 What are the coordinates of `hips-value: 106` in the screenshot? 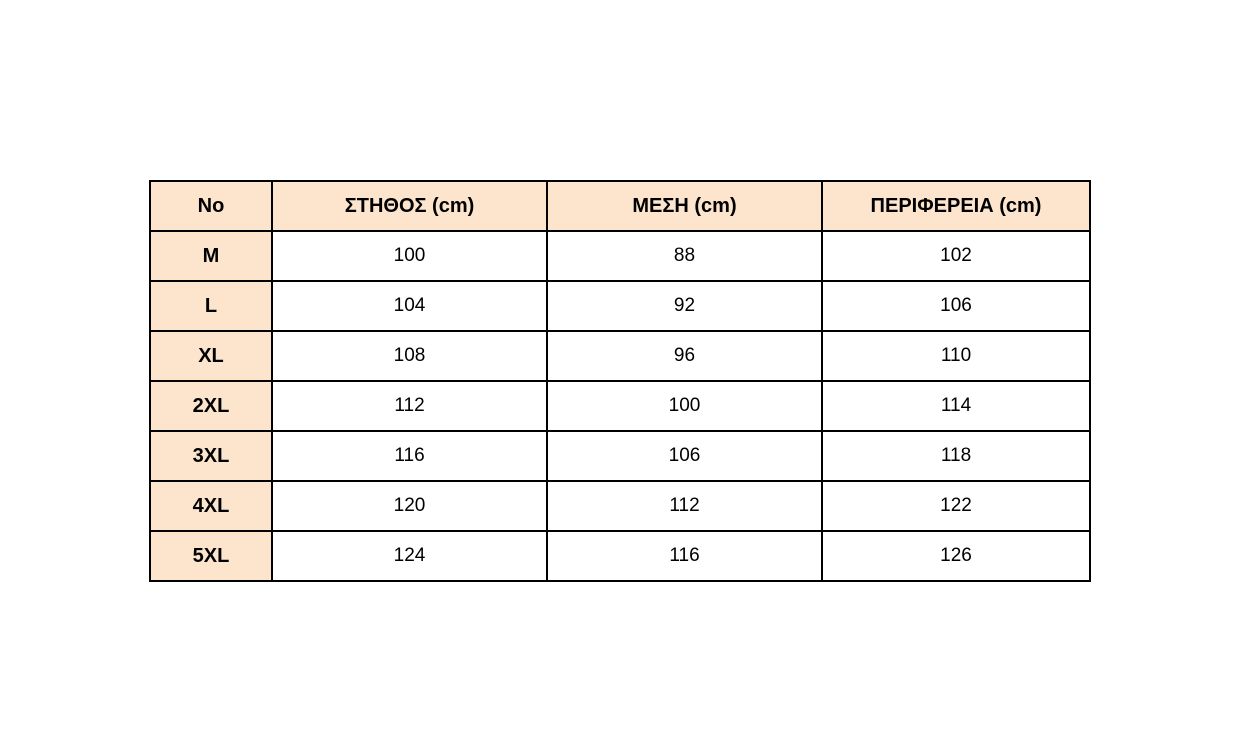 It's located at (956, 306).